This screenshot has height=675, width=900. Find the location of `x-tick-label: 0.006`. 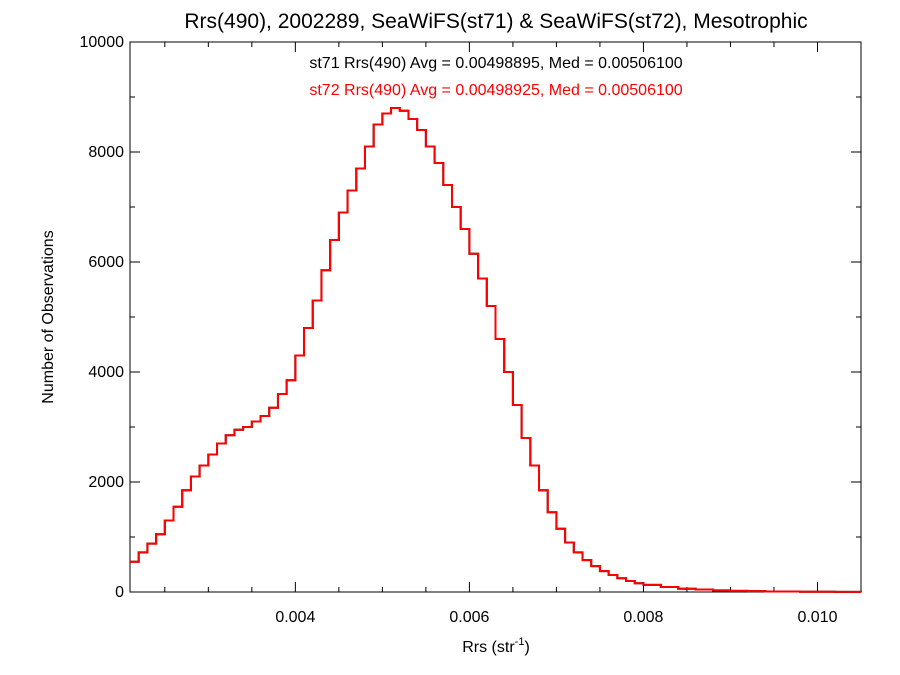

x-tick-label: 0.006 is located at coordinates (469, 617).